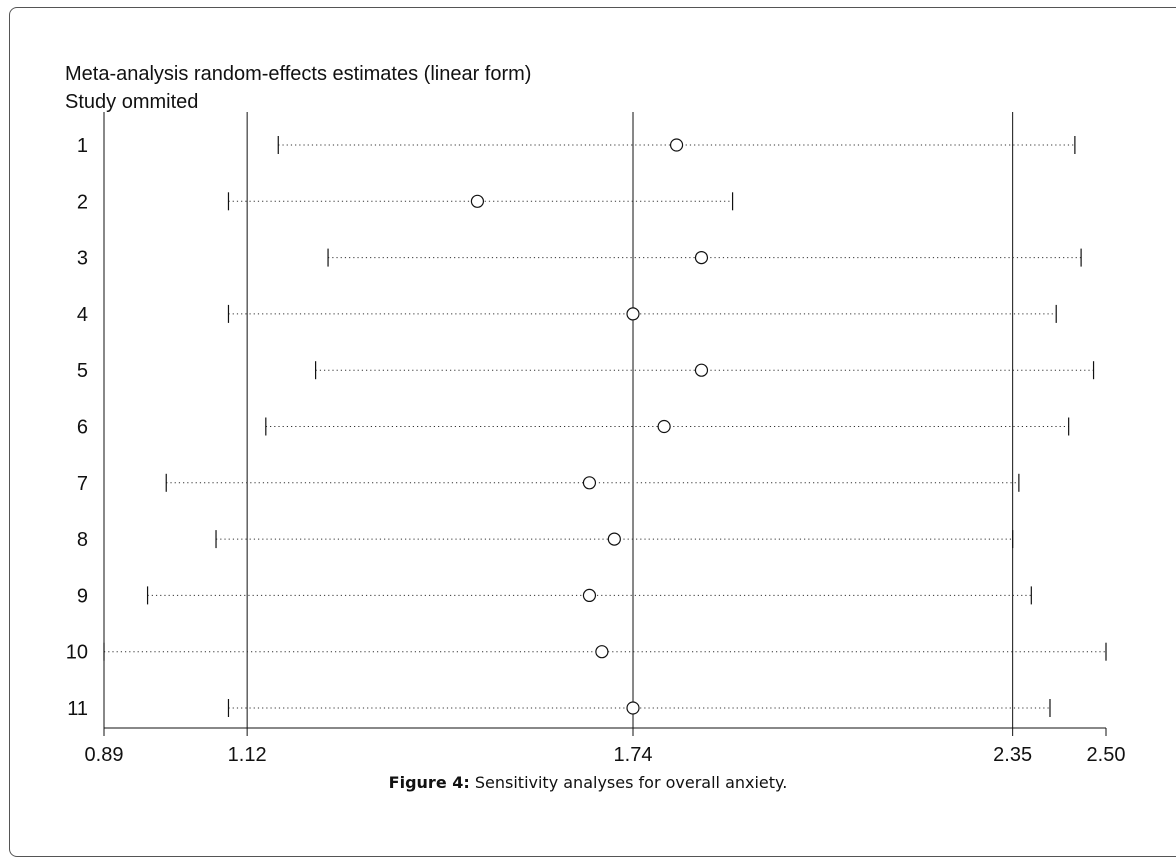 Image resolution: width=1176 pixels, height=857 pixels. I want to click on study-label-7: 7, so click(82, 484).